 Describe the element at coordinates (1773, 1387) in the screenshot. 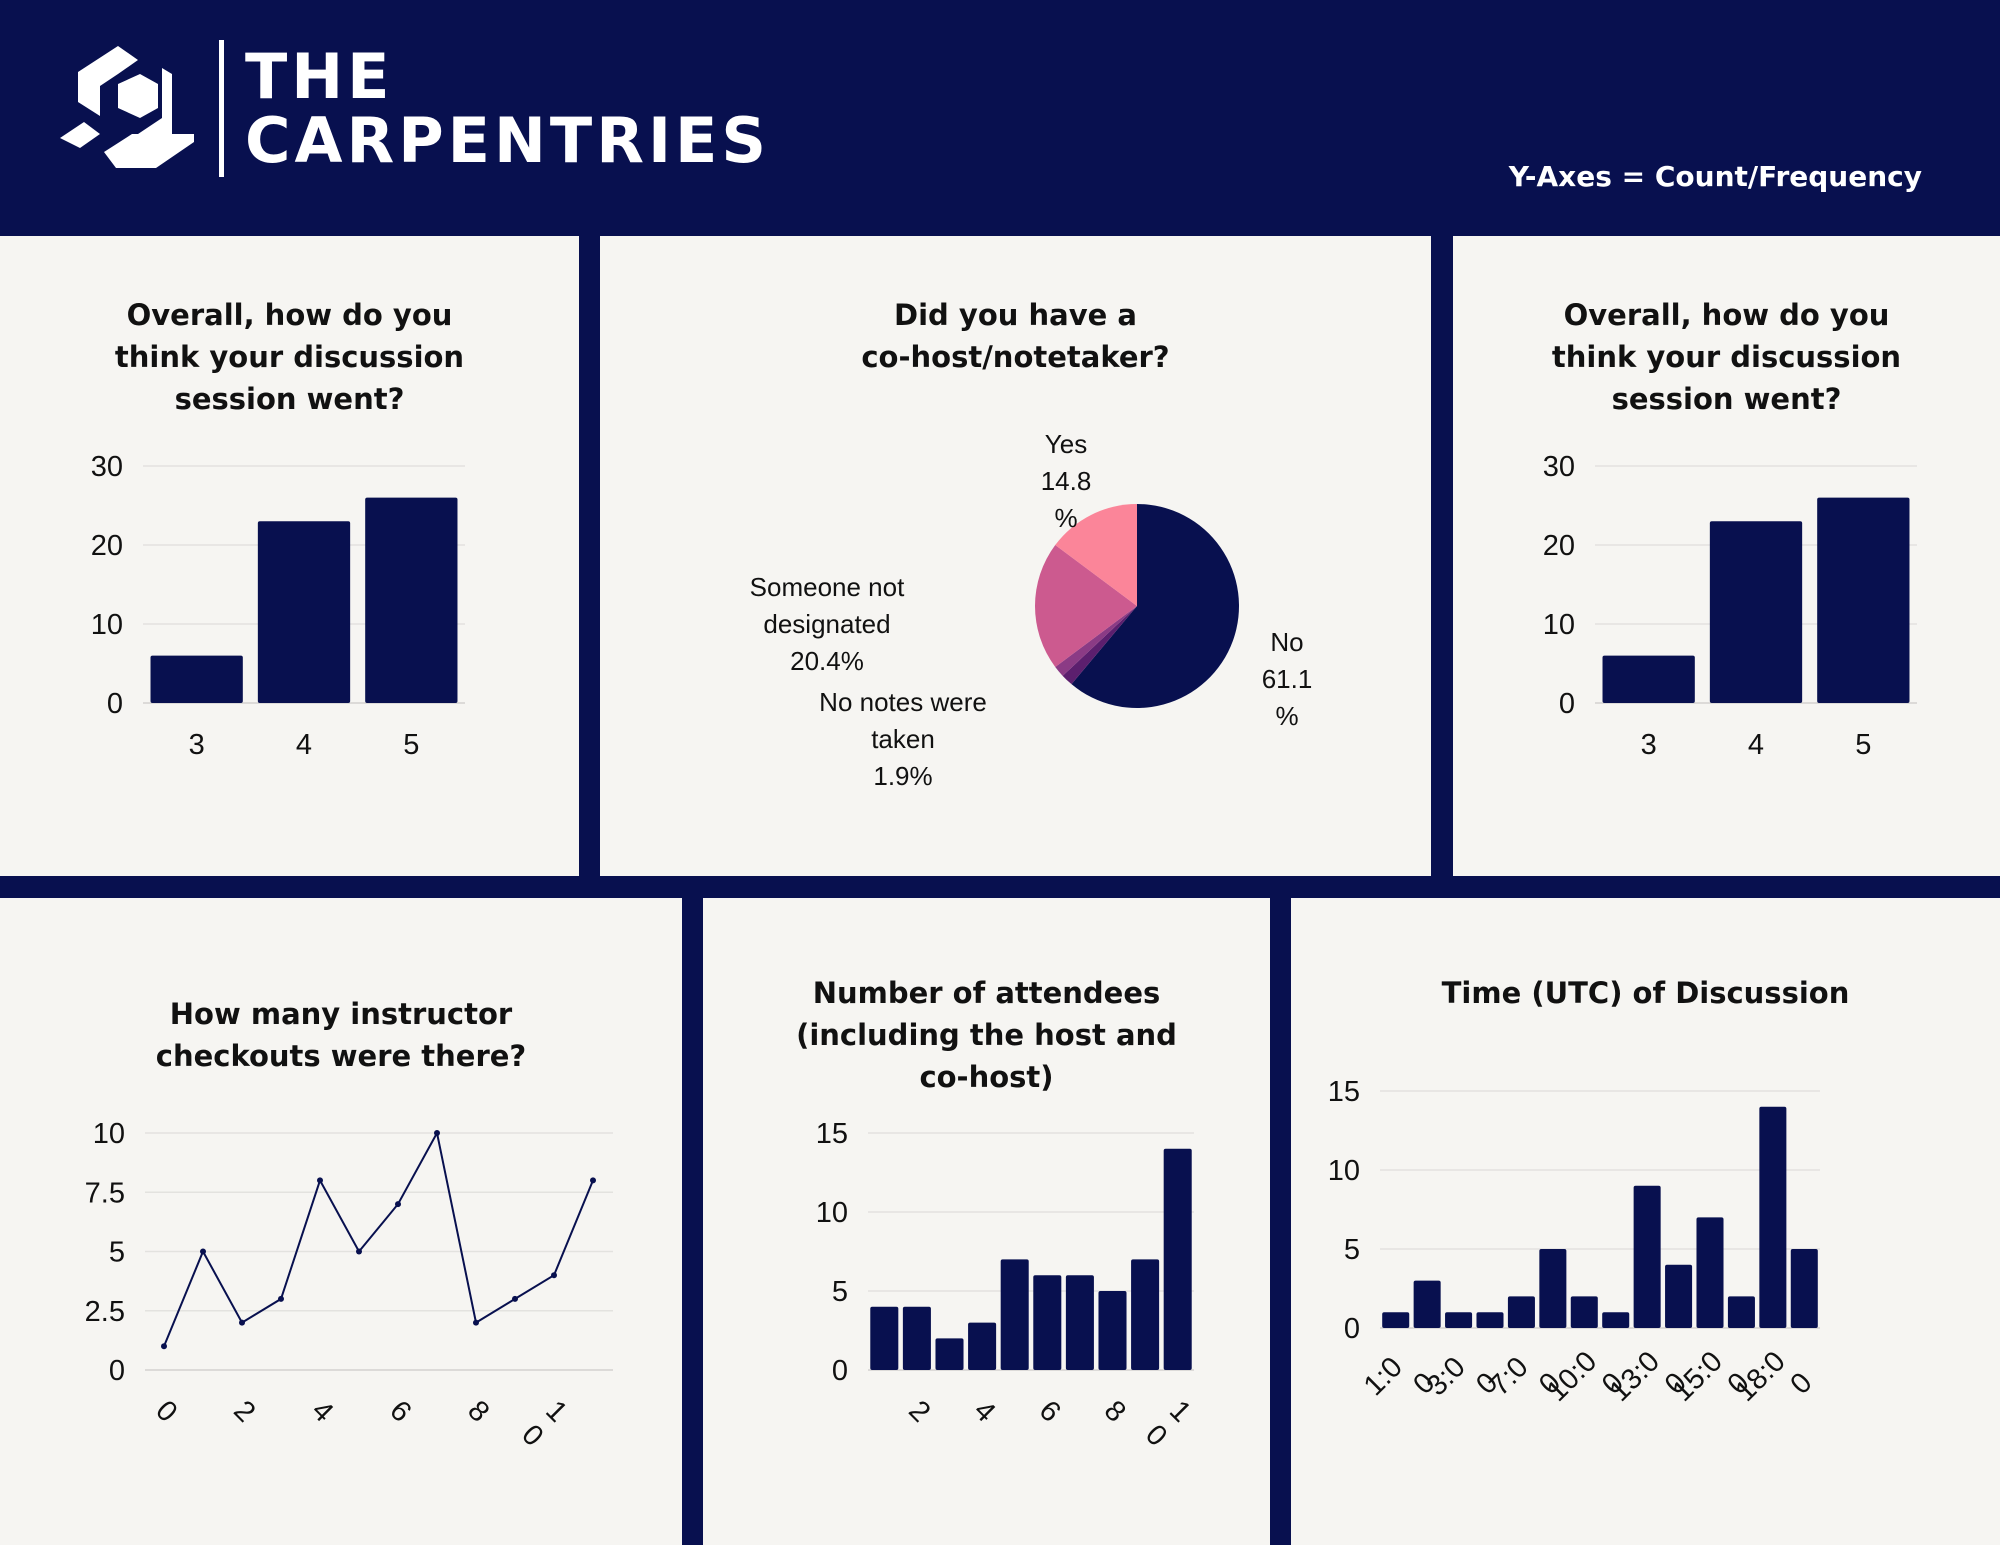

I see `x-tick-label: 18:00` at that location.